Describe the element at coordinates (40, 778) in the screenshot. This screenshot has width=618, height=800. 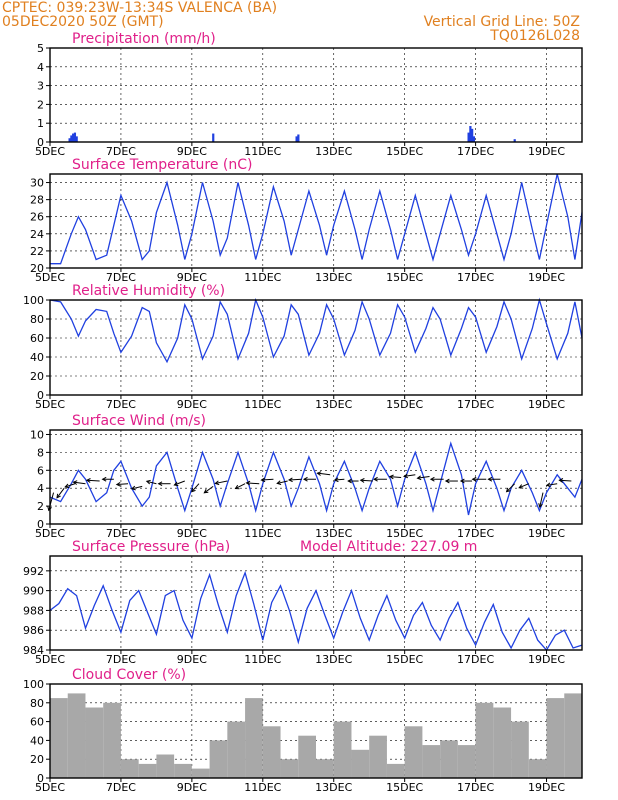
I see `y-tick-label: 0` at that location.